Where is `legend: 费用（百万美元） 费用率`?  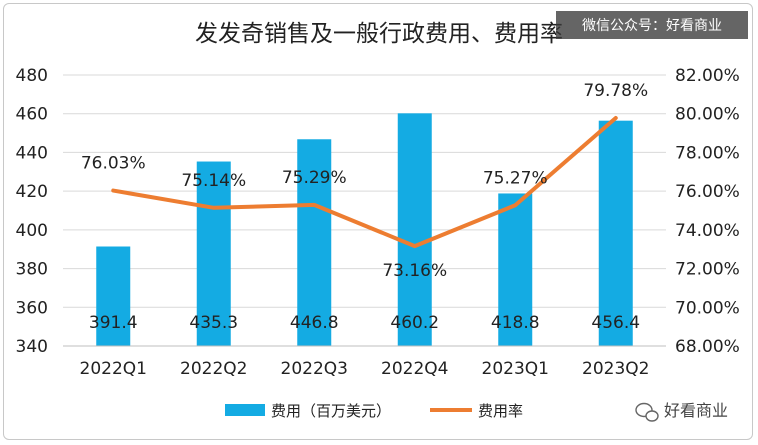 legend: 费用（百万美元） 费用率 is located at coordinates (374, 411).